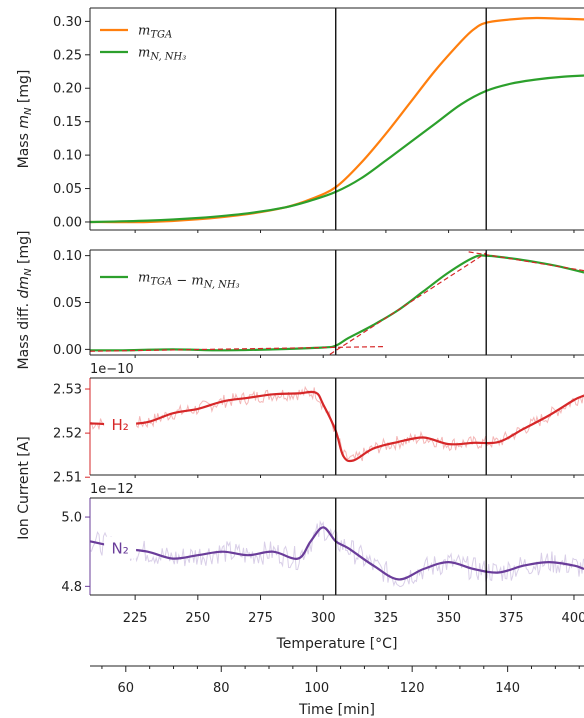 The height and width of the screenshot is (718, 584). Describe the element at coordinates (197, 618) in the screenshot. I see `x-tick-label: 250` at that location.